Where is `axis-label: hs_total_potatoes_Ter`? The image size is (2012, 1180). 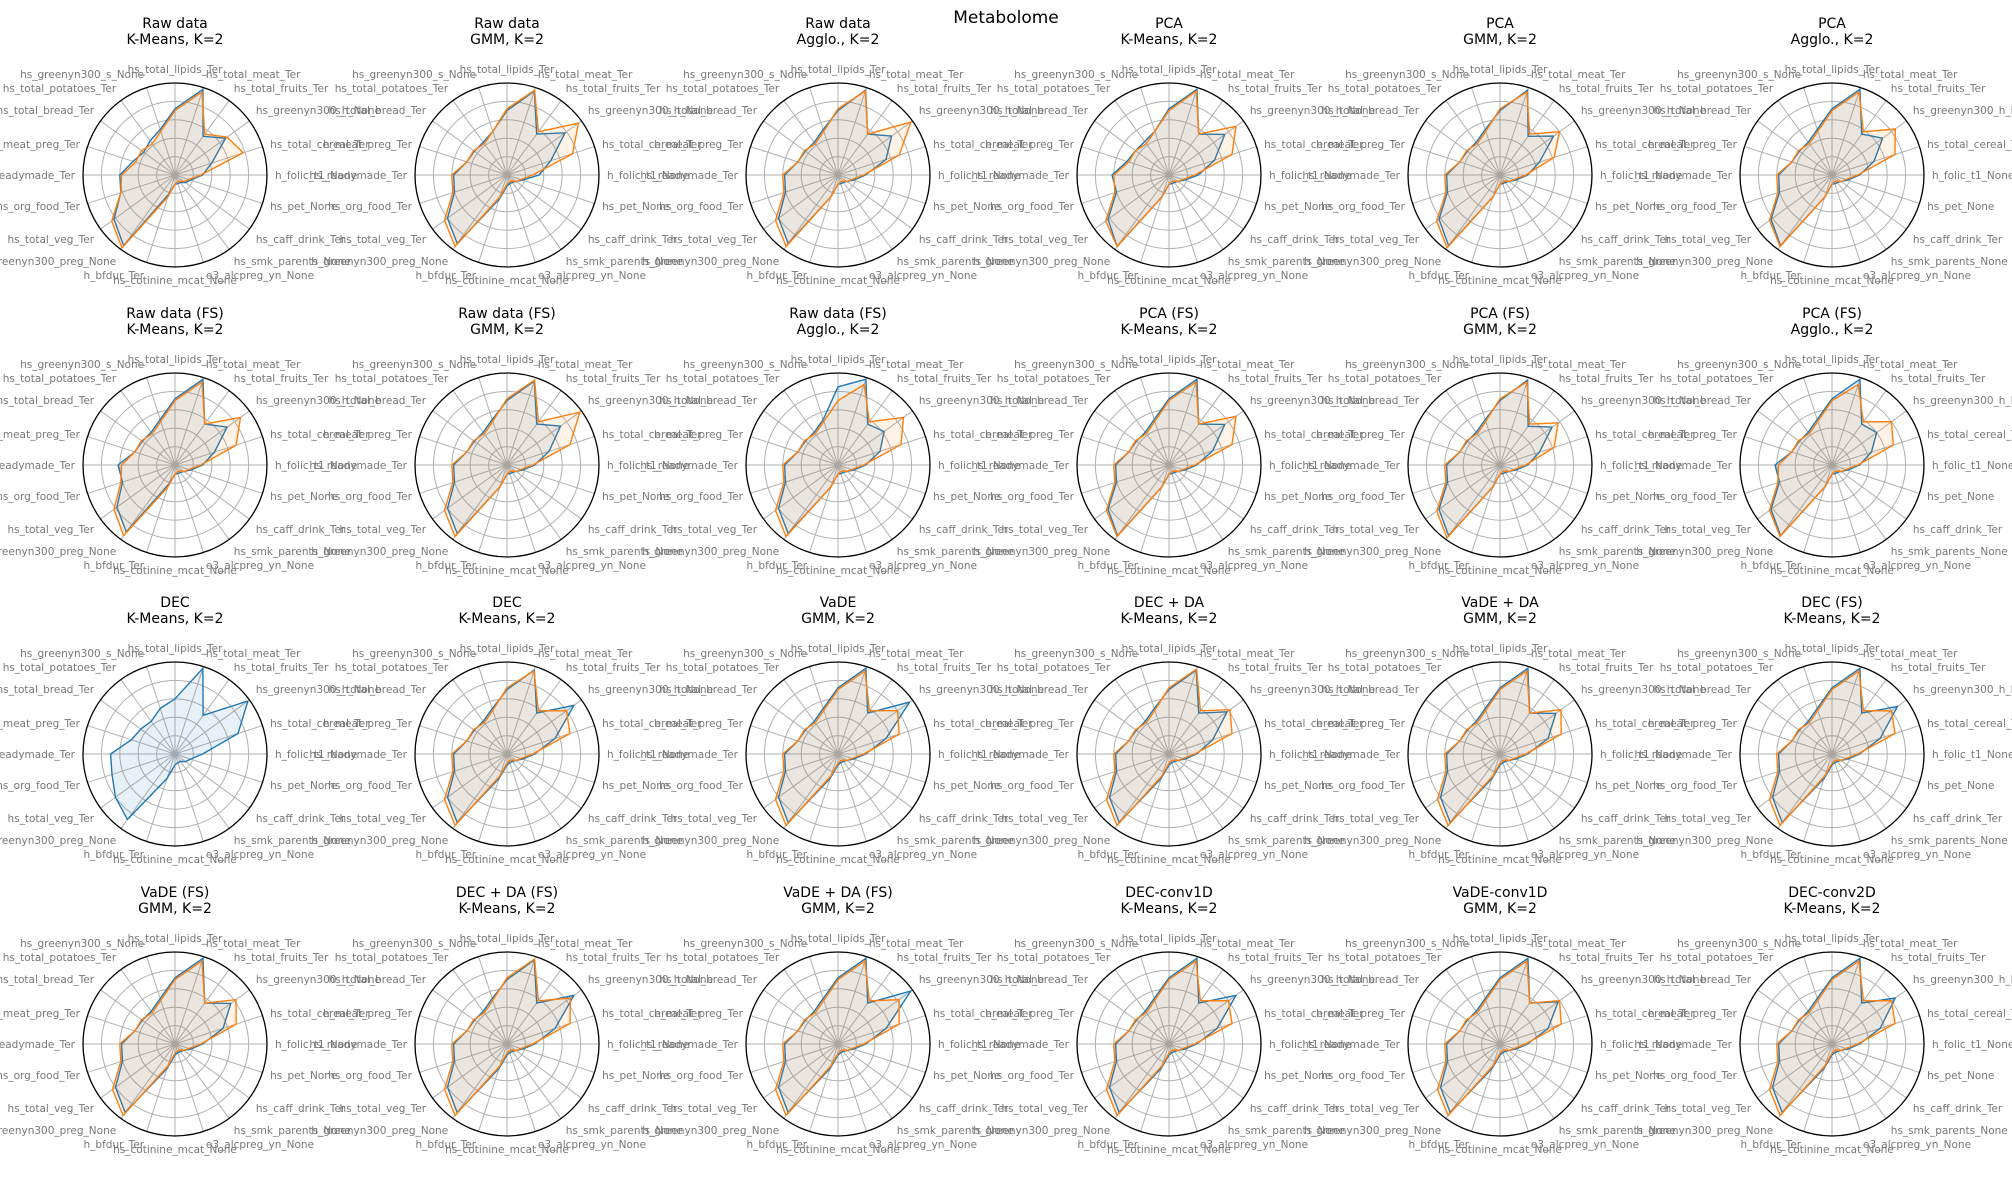 axis-label: hs_total_potatoes_Ter is located at coordinates (1054, 668).